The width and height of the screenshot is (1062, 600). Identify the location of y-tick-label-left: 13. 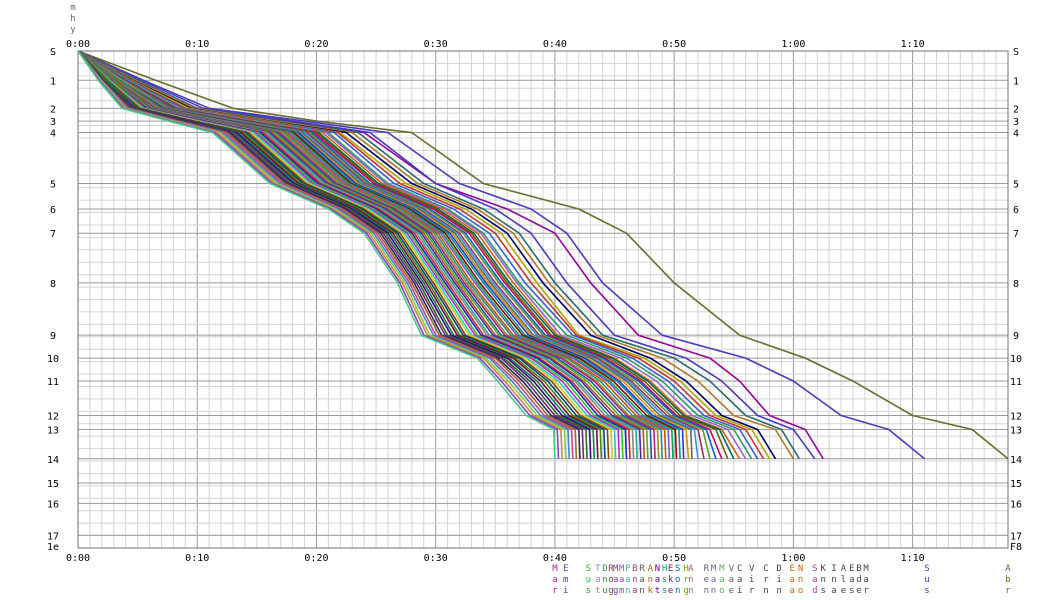
(53, 430).